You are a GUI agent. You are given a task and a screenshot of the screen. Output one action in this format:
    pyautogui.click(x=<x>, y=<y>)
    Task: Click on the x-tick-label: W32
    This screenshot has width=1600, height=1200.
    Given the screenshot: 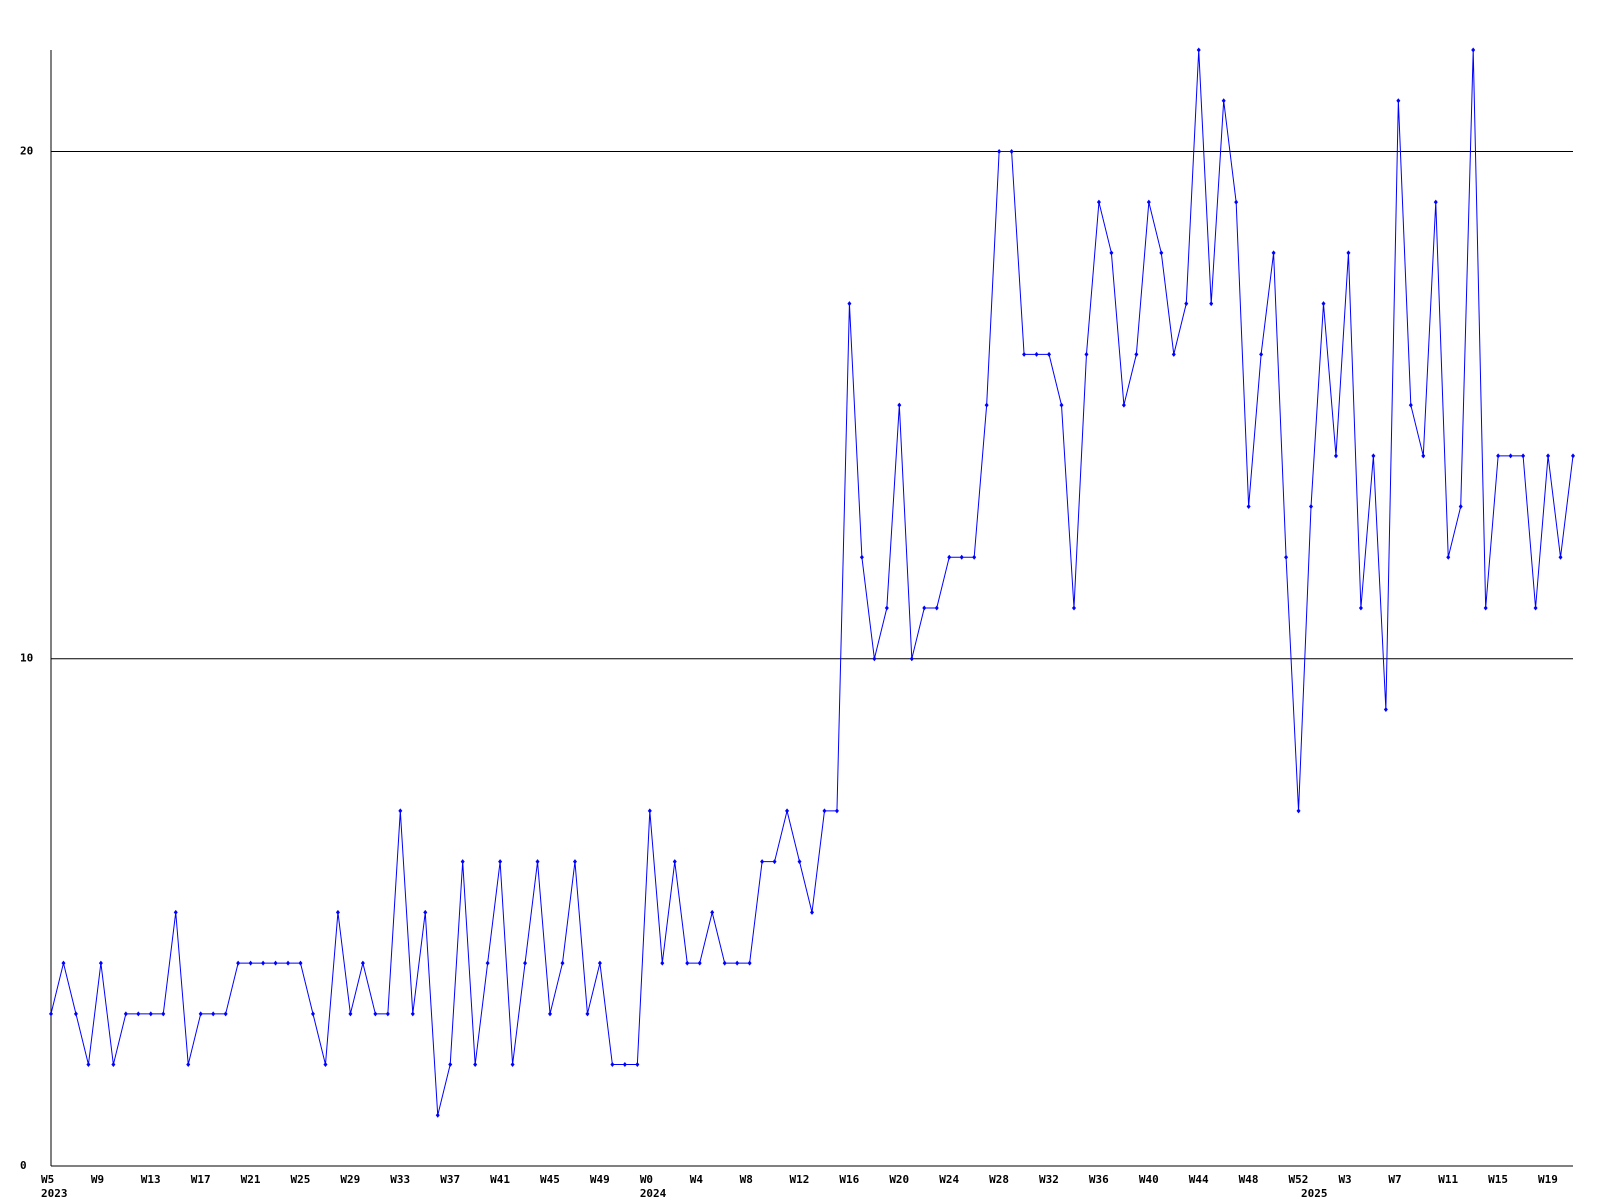 What is the action you would take?
    pyautogui.click(x=1049, y=1179)
    